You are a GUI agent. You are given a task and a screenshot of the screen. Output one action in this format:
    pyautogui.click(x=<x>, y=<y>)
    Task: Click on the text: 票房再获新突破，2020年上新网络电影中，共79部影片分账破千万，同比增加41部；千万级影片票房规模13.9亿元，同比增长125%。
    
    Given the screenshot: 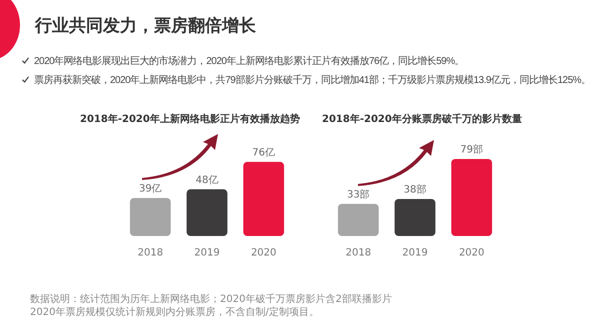 What is the action you would take?
    pyautogui.click(x=312, y=80)
    